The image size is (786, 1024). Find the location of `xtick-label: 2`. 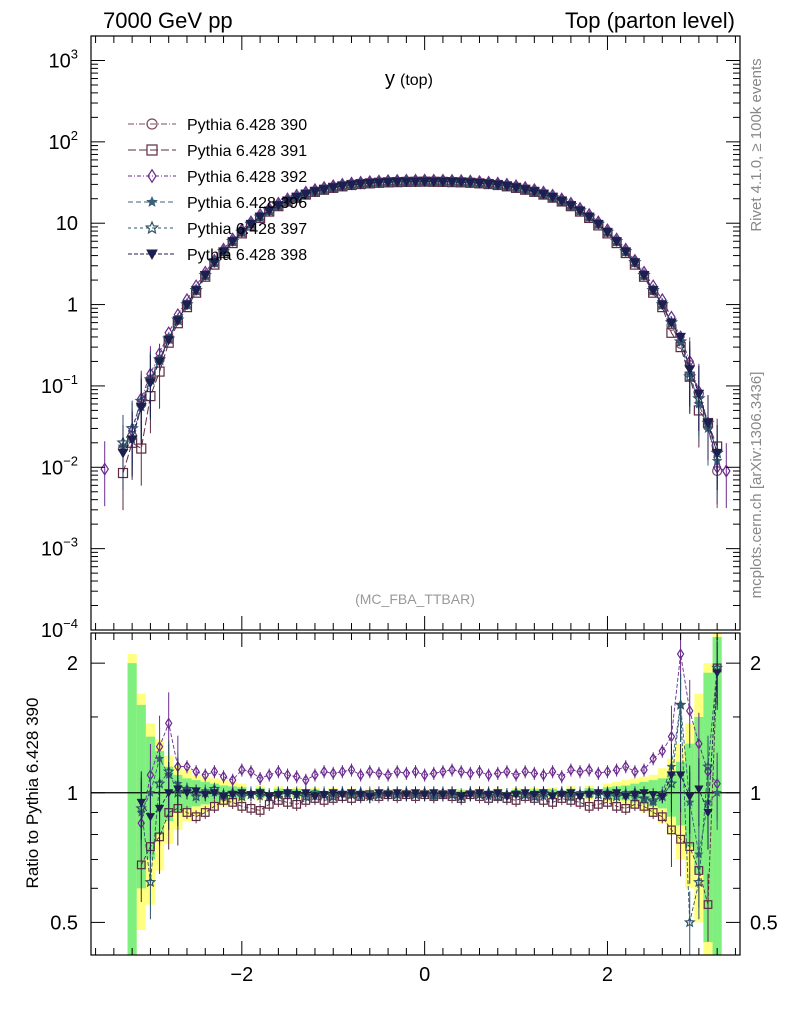

xtick-label: 2 is located at coordinates (607, 975).